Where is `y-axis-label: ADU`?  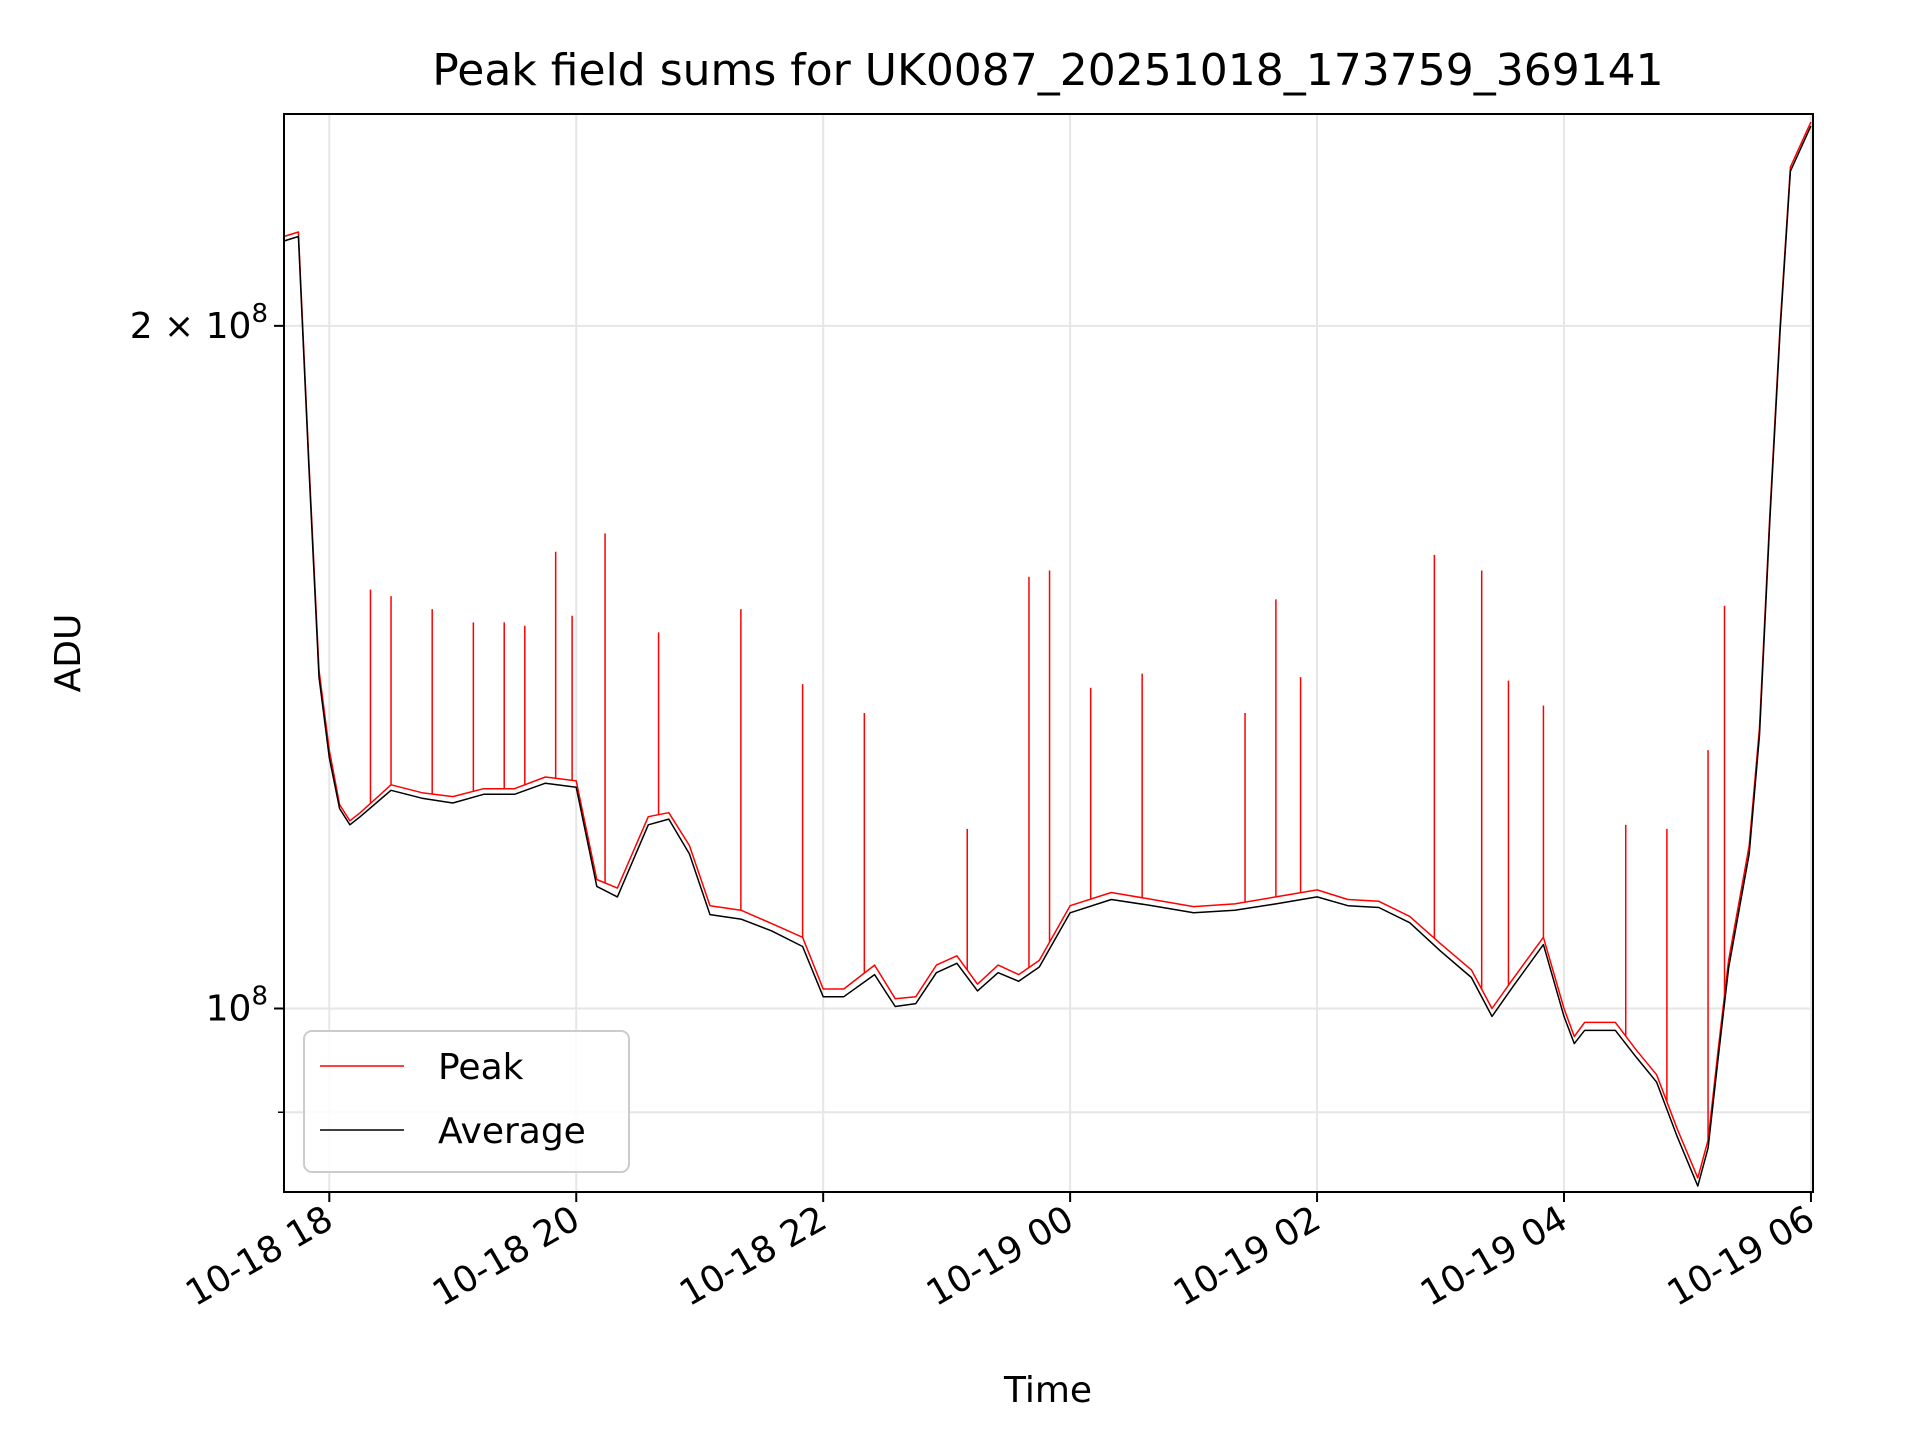
y-axis-label: ADU is located at coordinates (68, 653).